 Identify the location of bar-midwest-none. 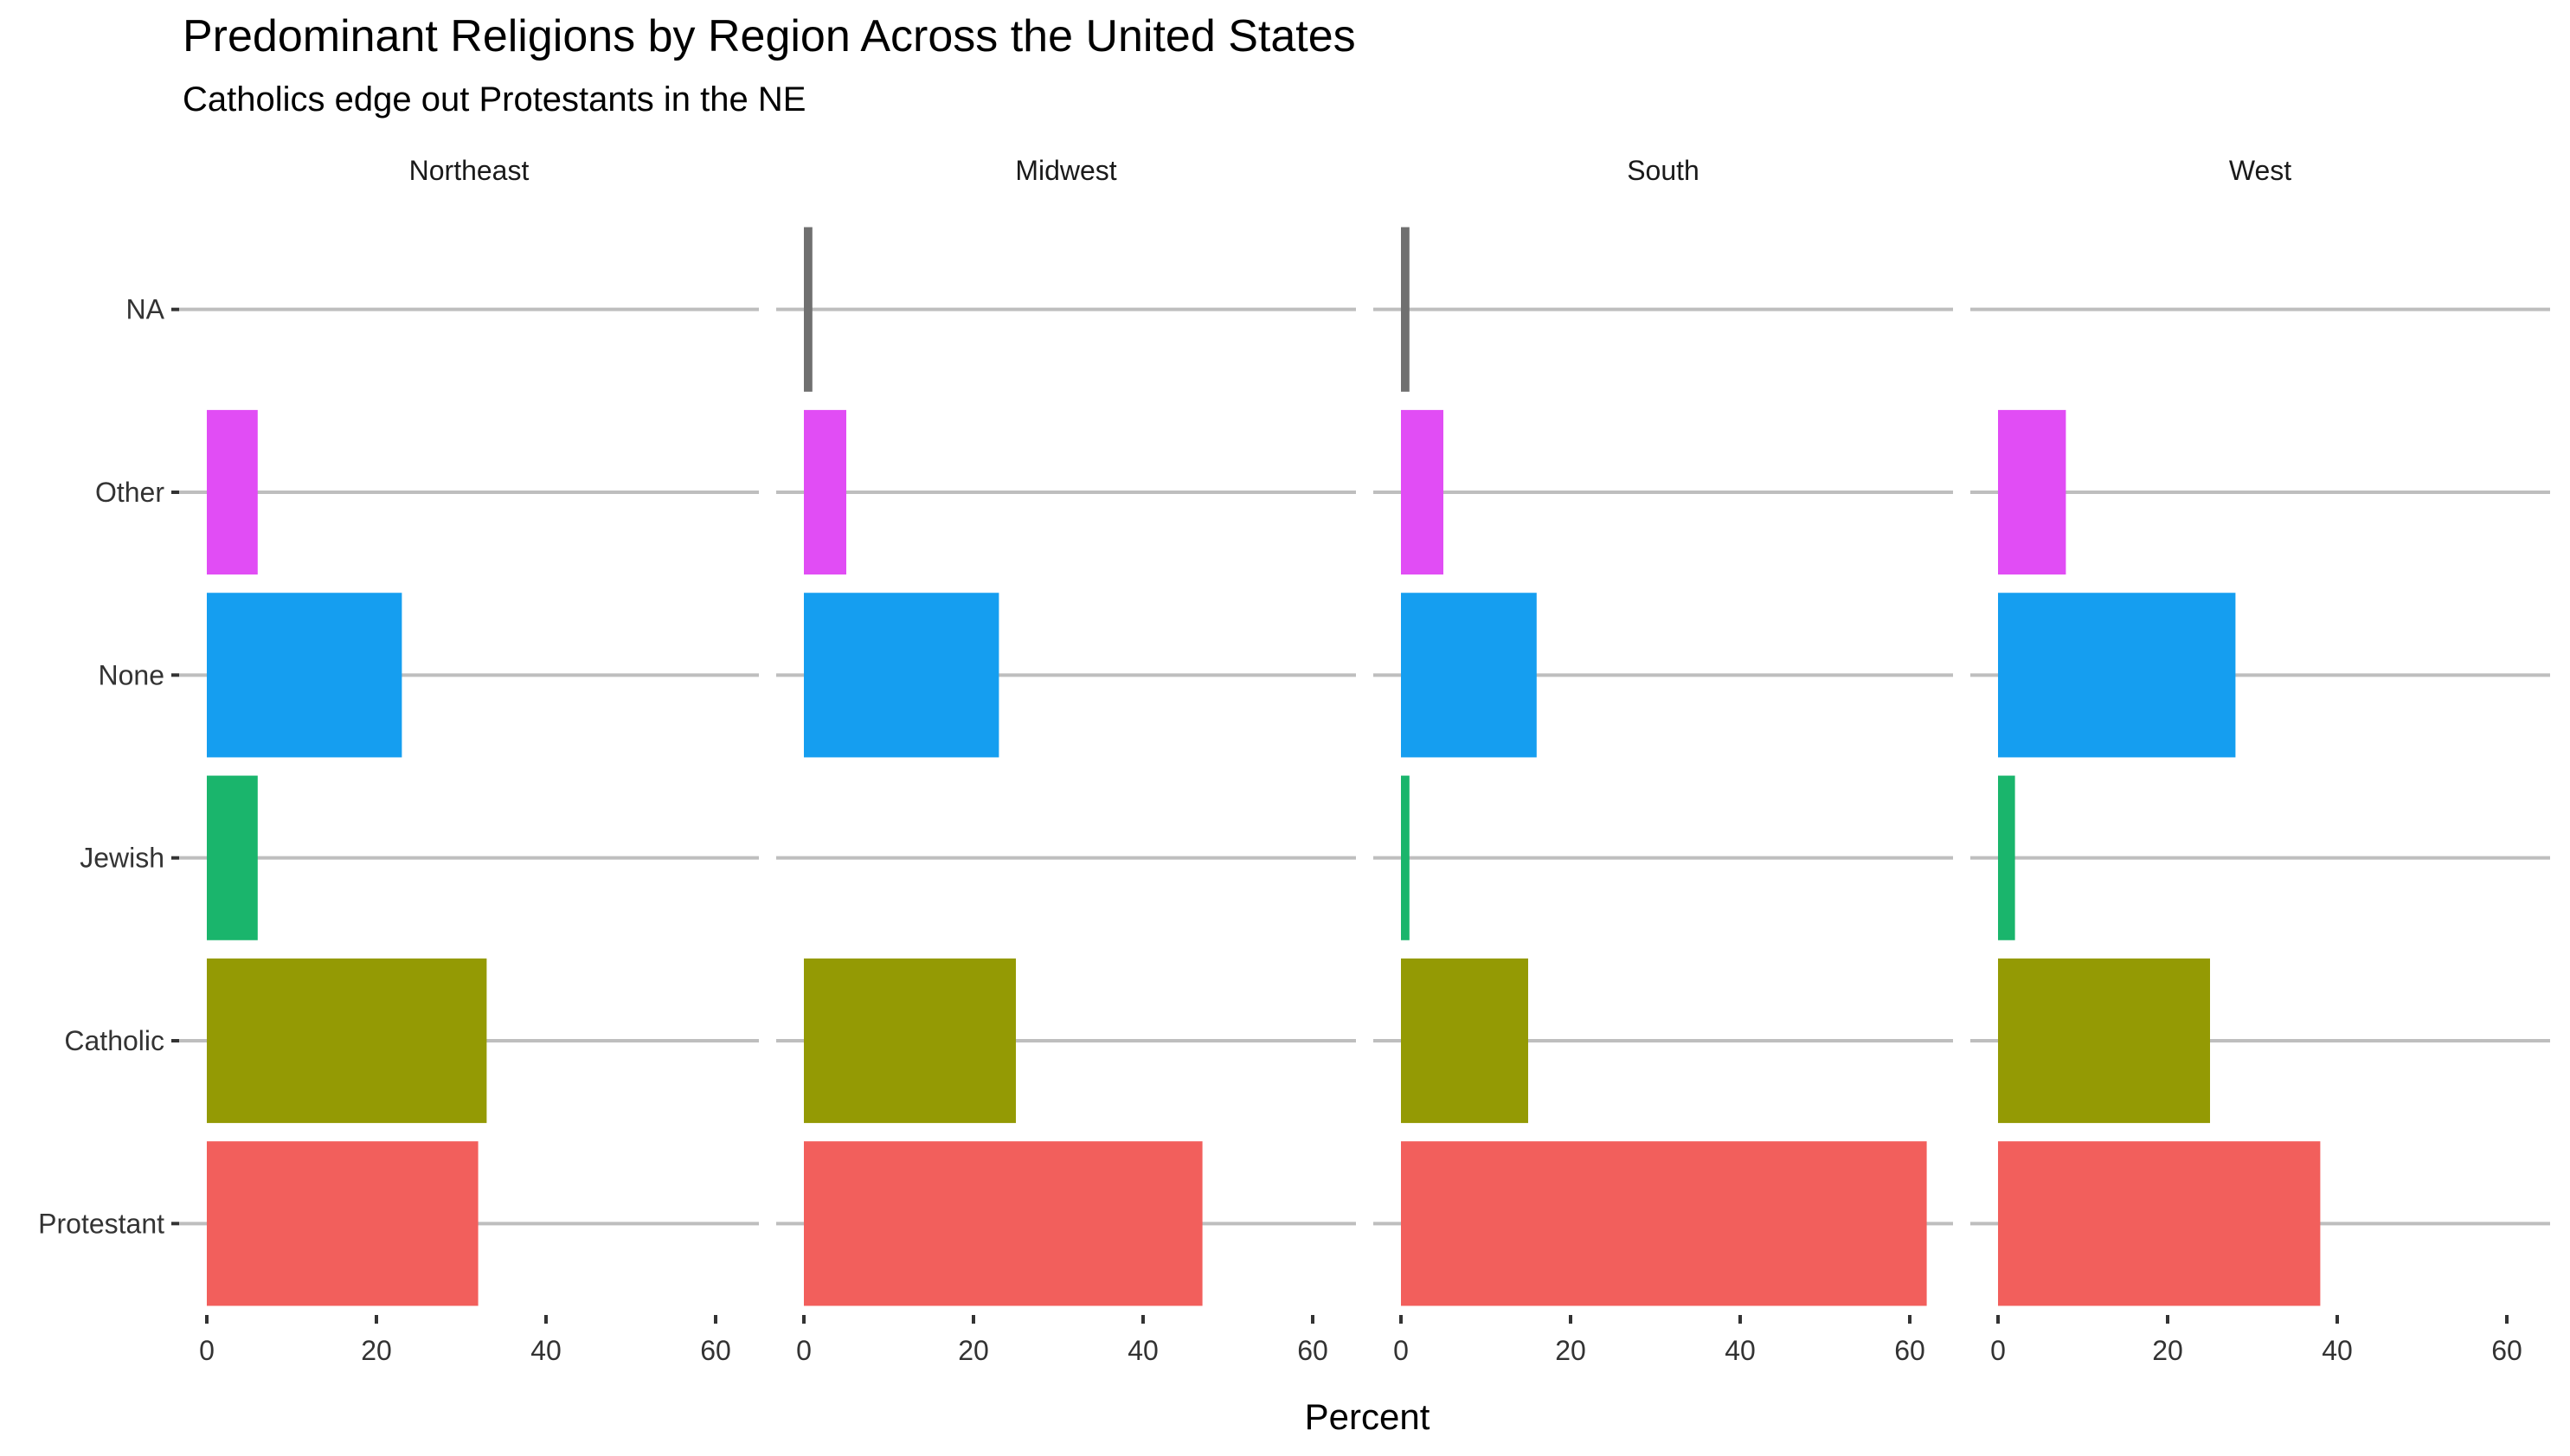
(901, 675).